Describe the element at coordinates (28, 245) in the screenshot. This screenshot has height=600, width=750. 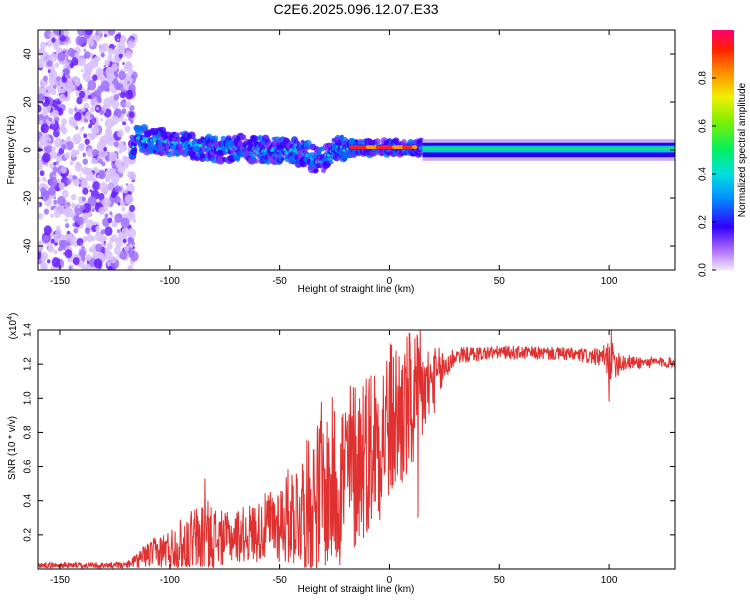
I see `y-tick-label: -40` at that location.